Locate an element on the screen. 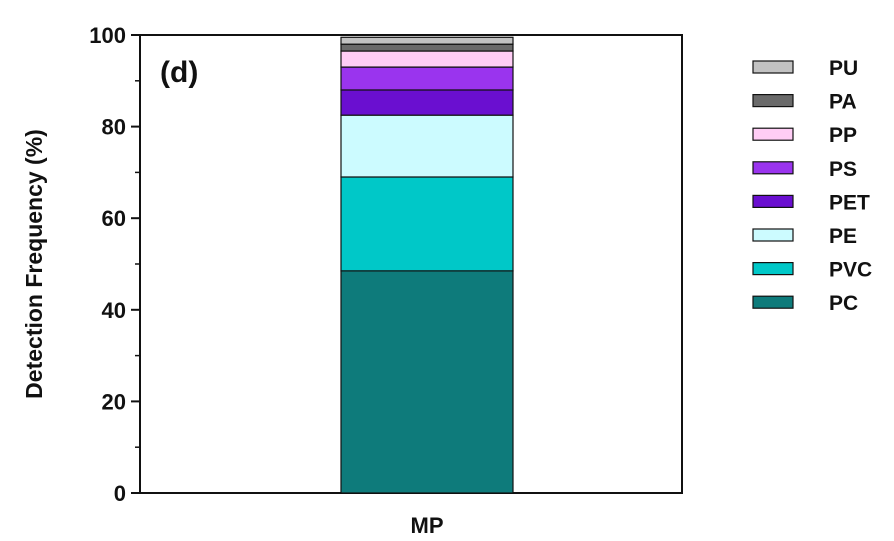 The image size is (894, 541). legend-label-pvc: PVC is located at coordinates (850, 270).